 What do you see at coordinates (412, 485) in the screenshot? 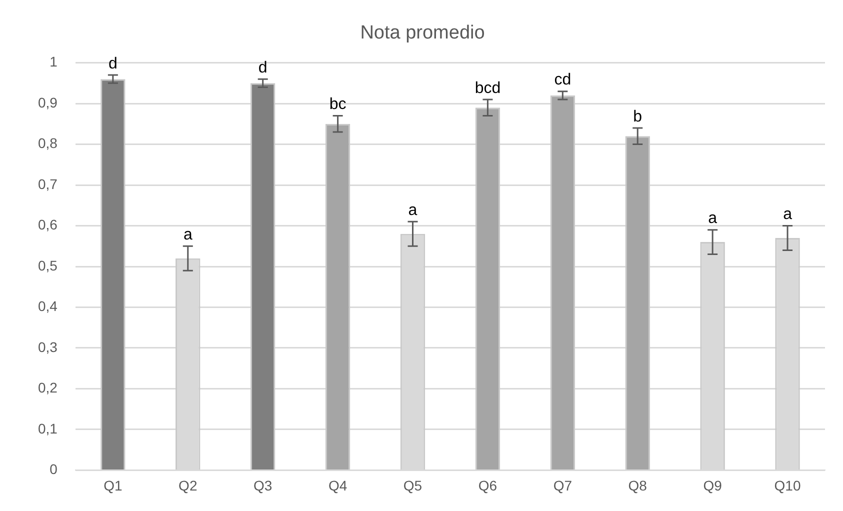
I see `x-tick-label: Q5` at bounding box center [412, 485].